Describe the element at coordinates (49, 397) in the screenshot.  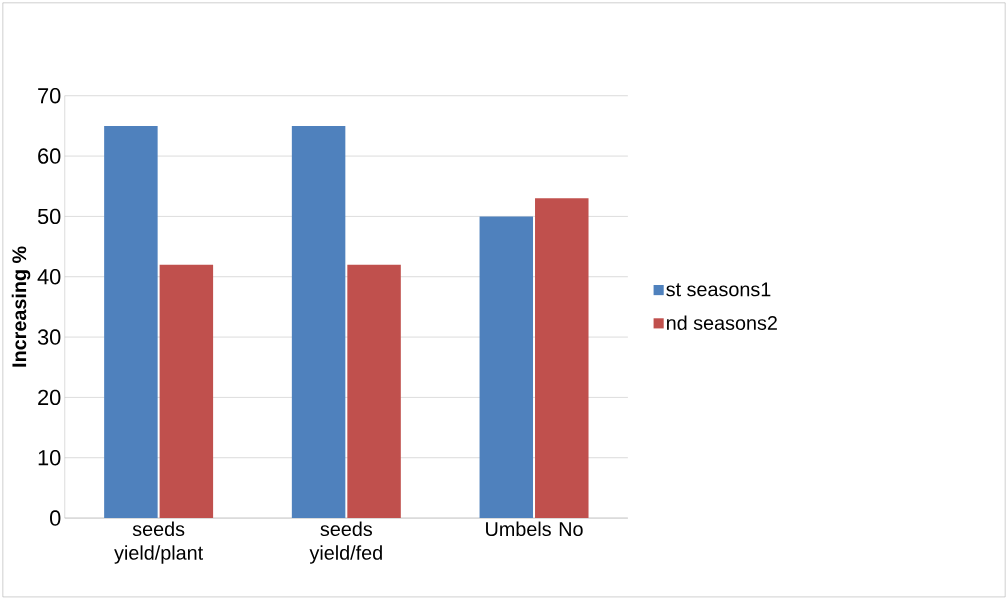
I see `y-tick-label: 20` at that location.